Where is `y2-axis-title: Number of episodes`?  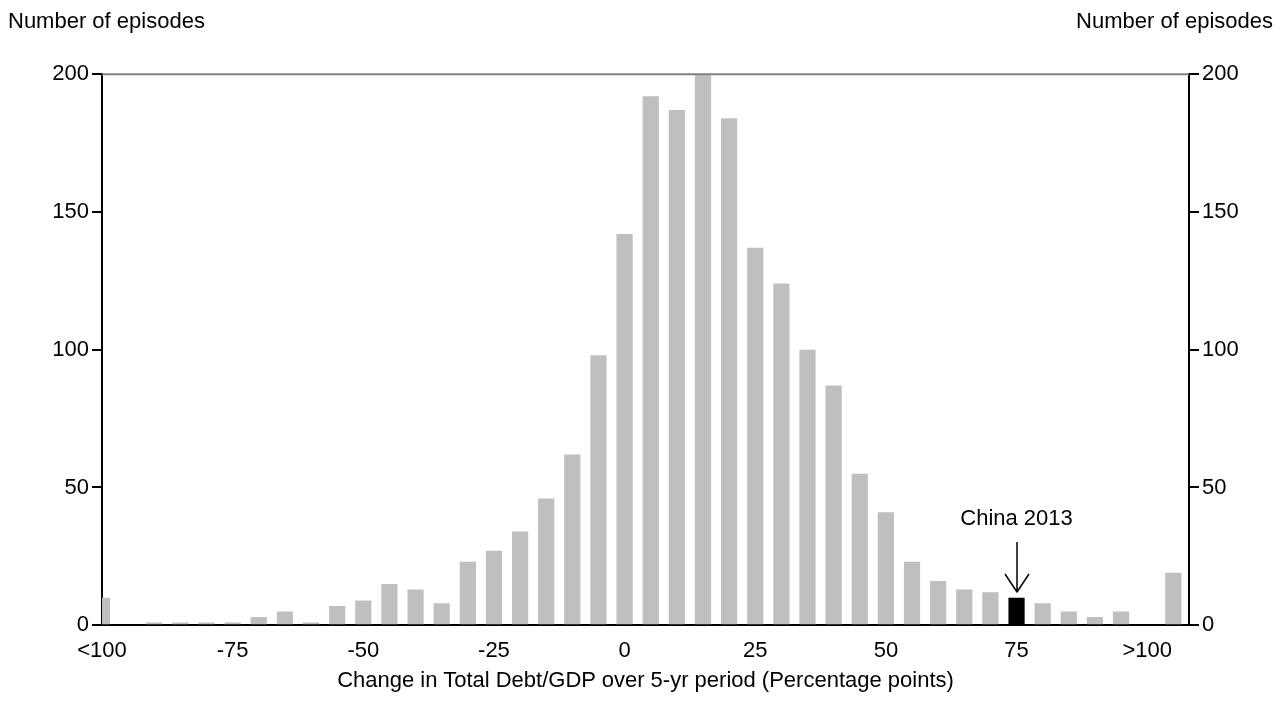
y2-axis-title: Number of episodes is located at coordinates (1174, 21).